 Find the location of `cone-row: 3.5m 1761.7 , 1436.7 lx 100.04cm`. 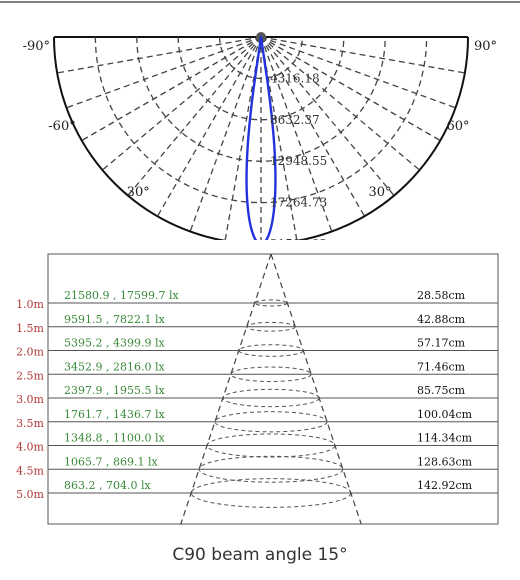

cone-row: 3.5m 1761.7 , 1436.7 lx 100.04cm is located at coordinates (257, 419).